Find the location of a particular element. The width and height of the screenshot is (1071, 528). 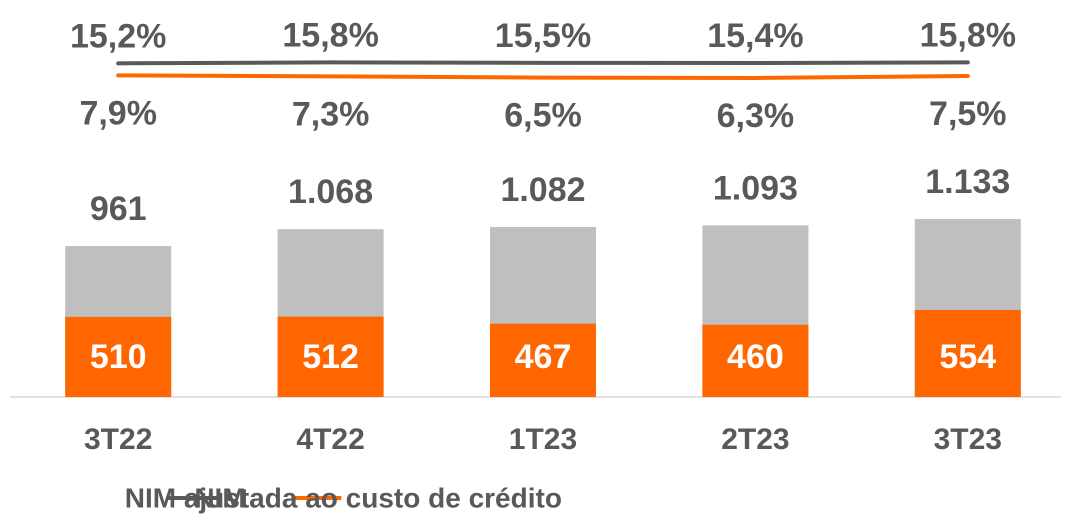

data-label: 6,5% is located at coordinates (543, 116).